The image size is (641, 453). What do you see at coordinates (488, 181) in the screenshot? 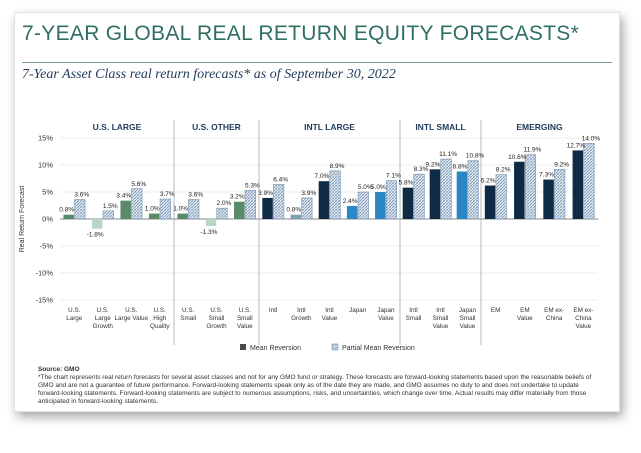
I see `value-label-mean: 6.2%` at bounding box center [488, 181].